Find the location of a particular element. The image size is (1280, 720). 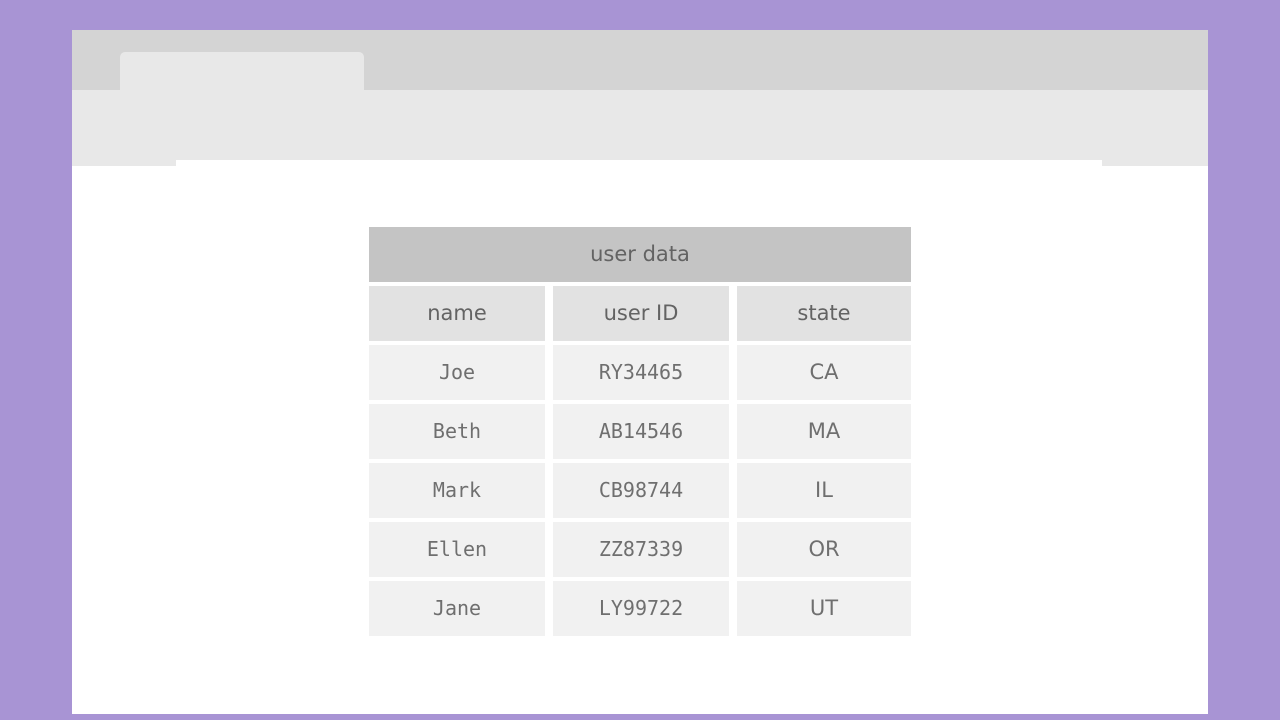

table-header-row: name user ID state is located at coordinates (640, 313).